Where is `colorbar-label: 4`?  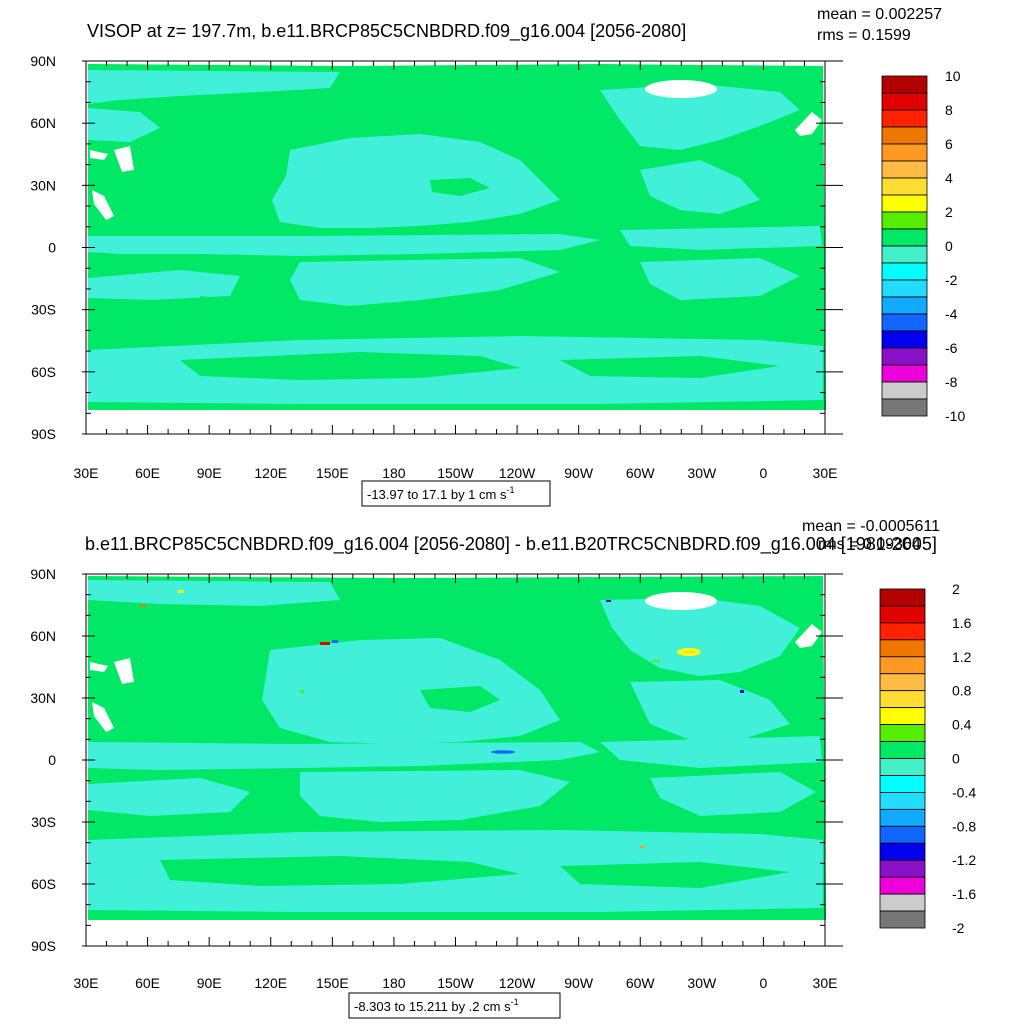 colorbar-label: 4 is located at coordinates (949, 178).